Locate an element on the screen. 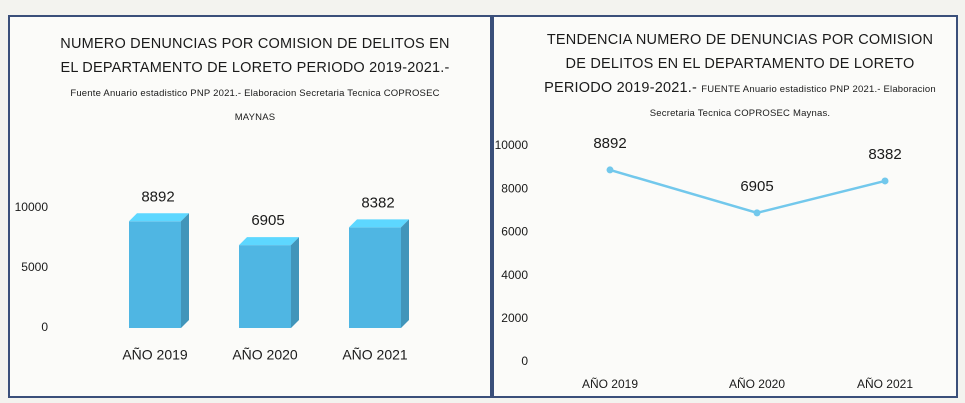 The image size is (965, 403). y-tick-label: 8000 is located at coordinates (514, 188).